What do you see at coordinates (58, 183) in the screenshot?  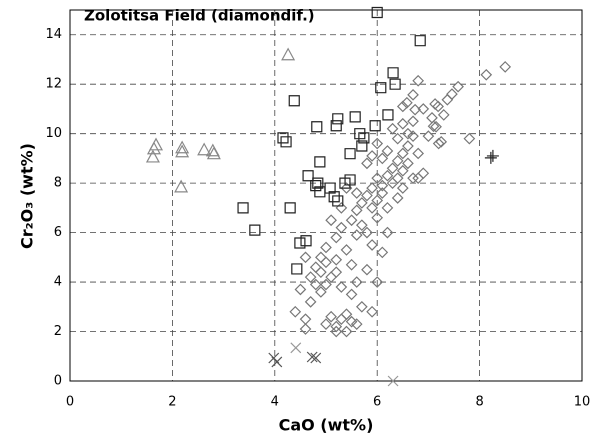 I see `y-tick-label: 8` at bounding box center [58, 183].